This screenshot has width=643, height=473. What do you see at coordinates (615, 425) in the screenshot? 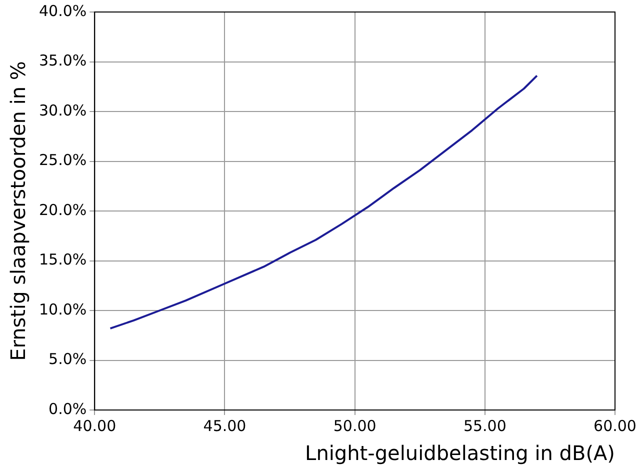
I see `x-tick-label: 60.00` at bounding box center [615, 425].